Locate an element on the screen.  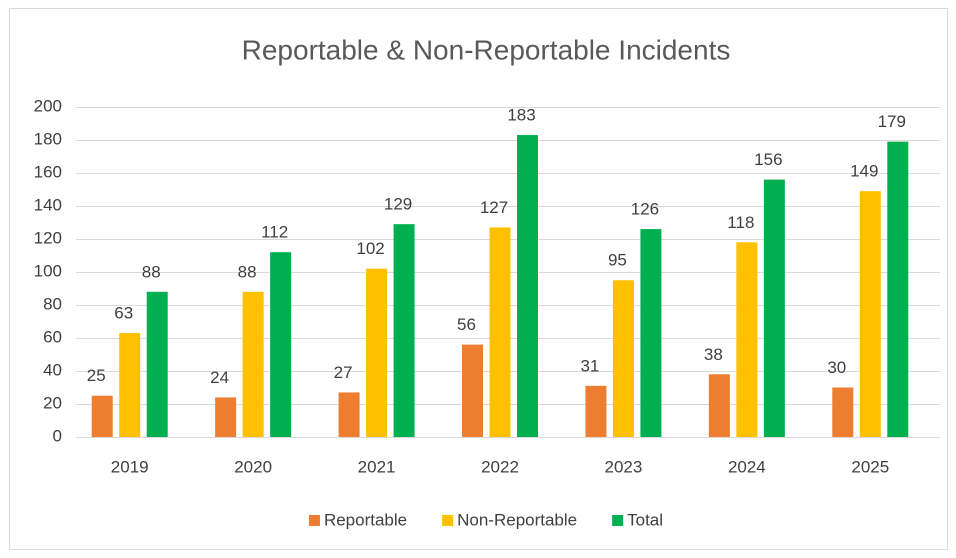
y-tick-label: 40 is located at coordinates (52, 369).